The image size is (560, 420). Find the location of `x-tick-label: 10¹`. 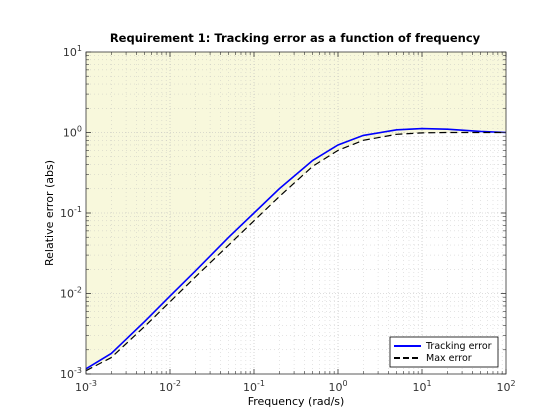

x-tick-label: 10¹ is located at coordinates (421, 386).